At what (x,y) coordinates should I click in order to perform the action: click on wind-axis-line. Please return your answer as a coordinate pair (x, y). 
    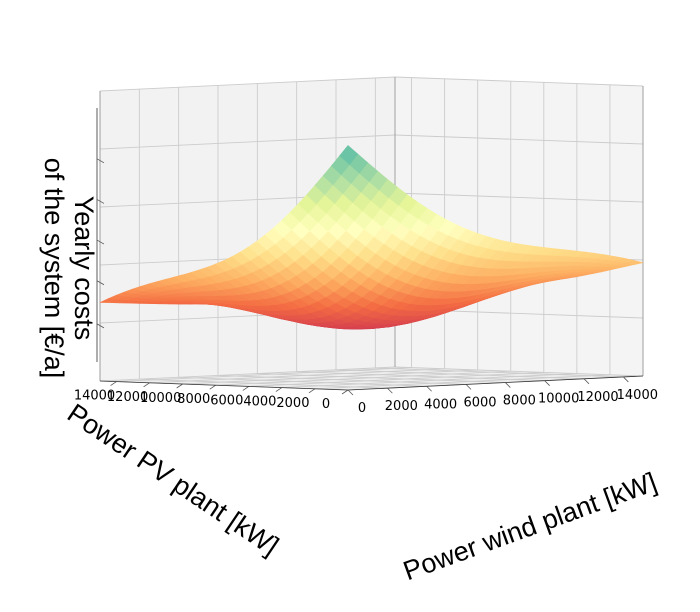
    Looking at the image, I should click on (495, 383).